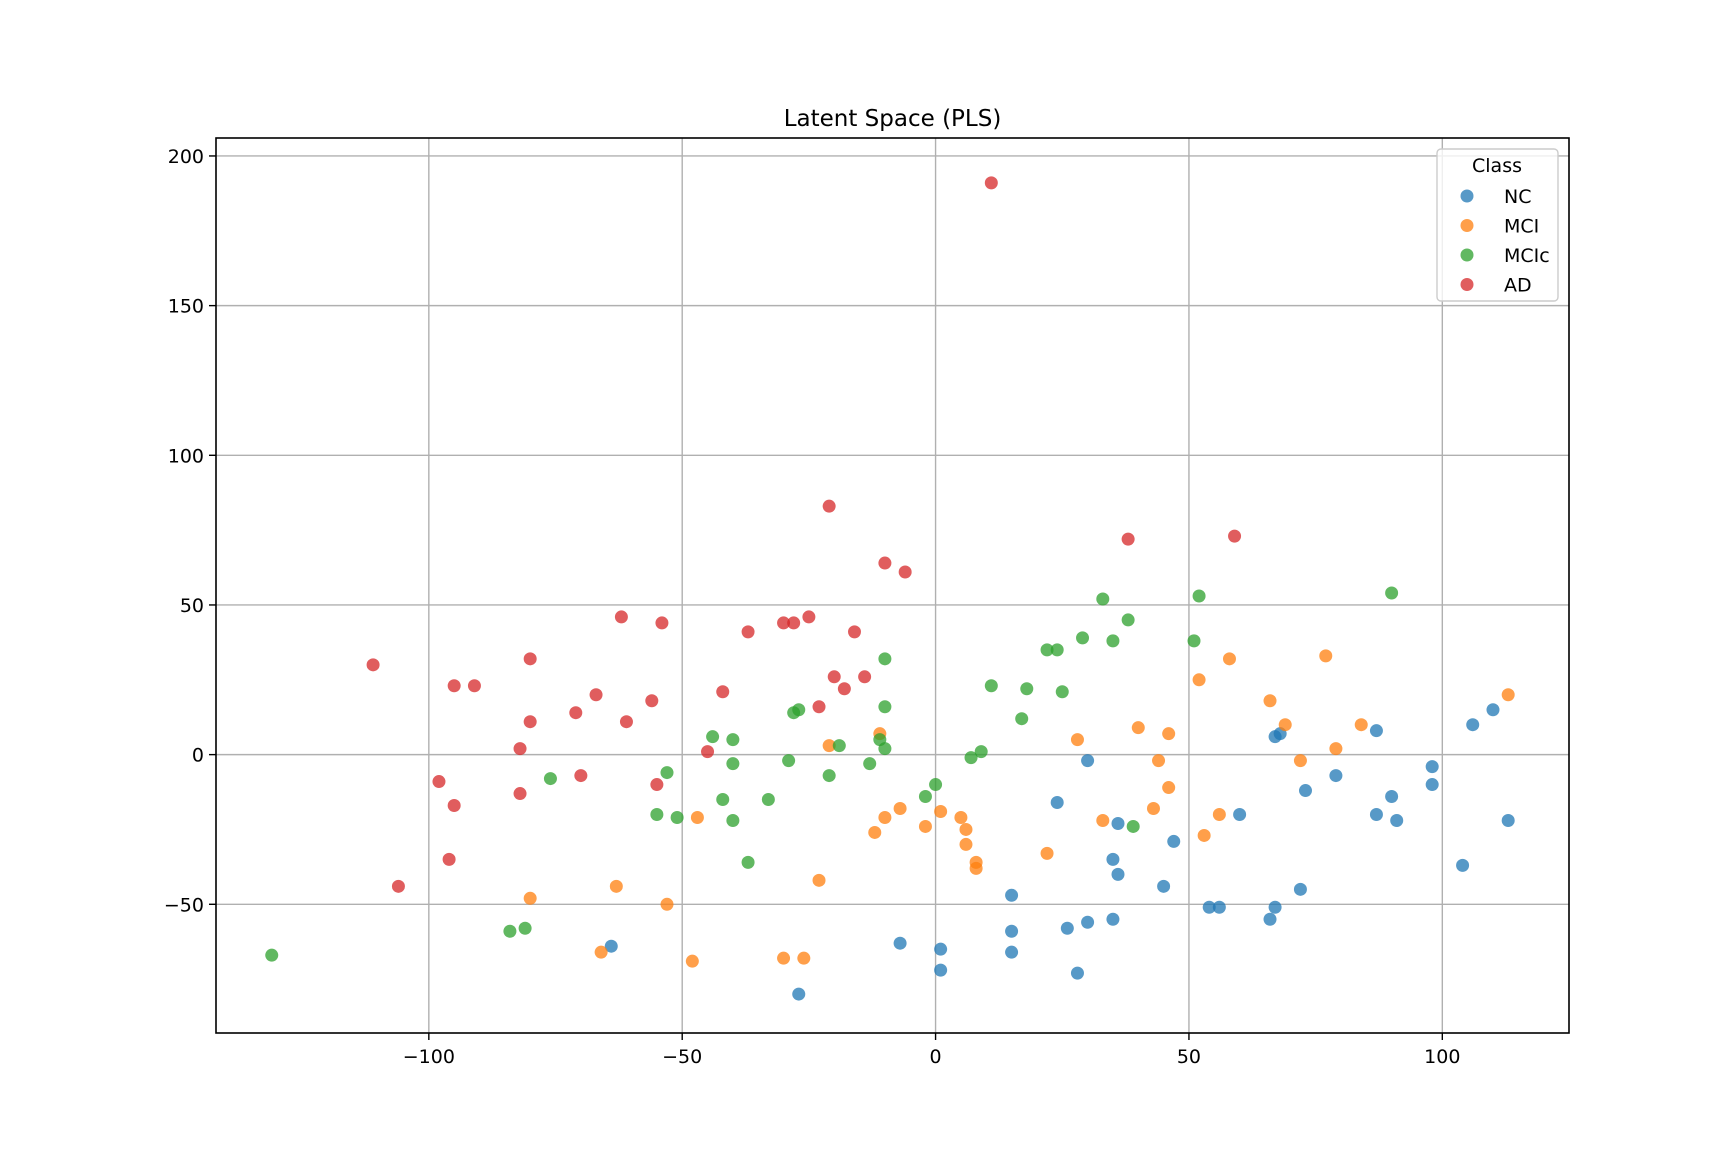 The width and height of the screenshot is (1728, 1156). I want to click on series-nc, so click(1059, 852).